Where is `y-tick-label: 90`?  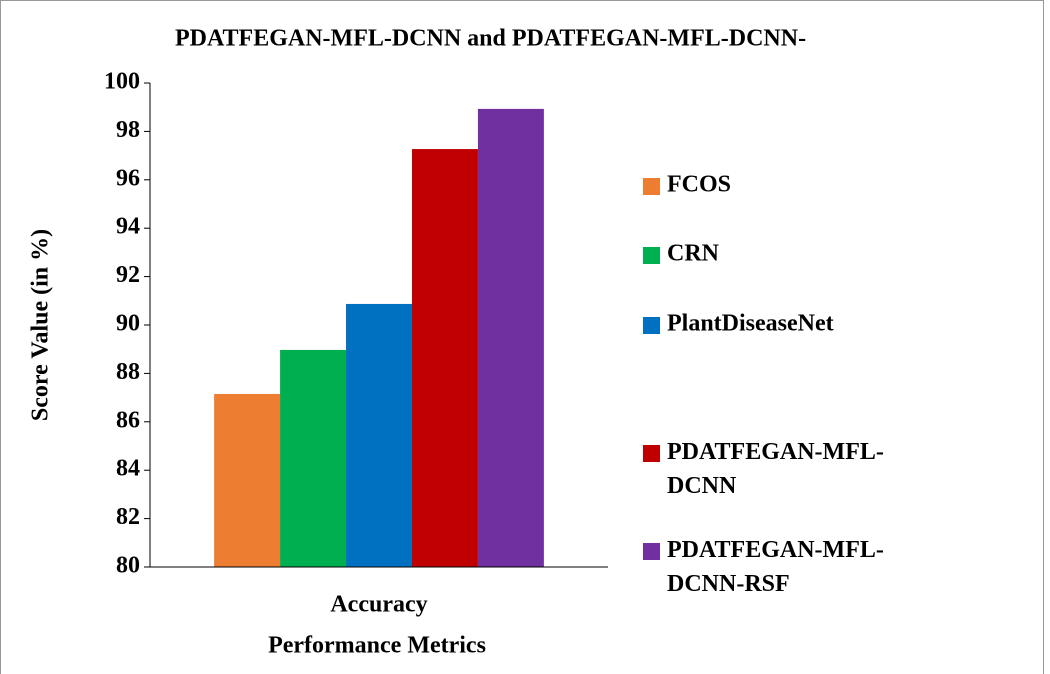 y-tick-label: 90 is located at coordinates (128, 324).